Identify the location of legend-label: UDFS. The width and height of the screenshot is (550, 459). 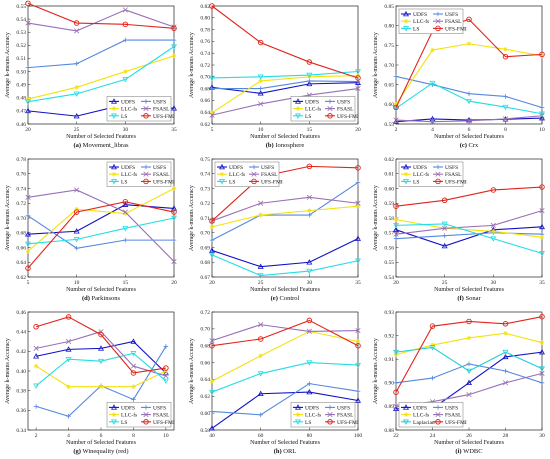
(420, 408).